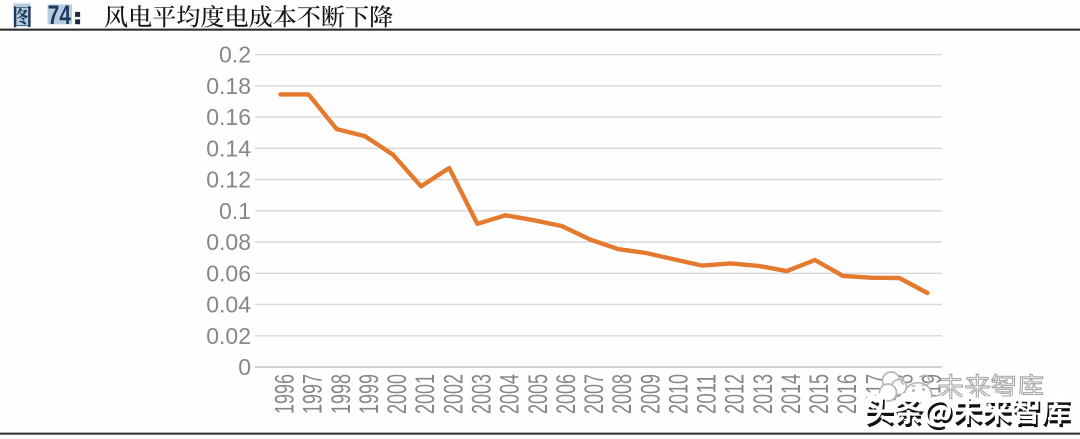 Image resolution: width=1080 pixels, height=439 pixels. What do you see at coordinates (285, 394) in the screenshot?
I see `svg-text: 1996` at bounding box center [285, 394].